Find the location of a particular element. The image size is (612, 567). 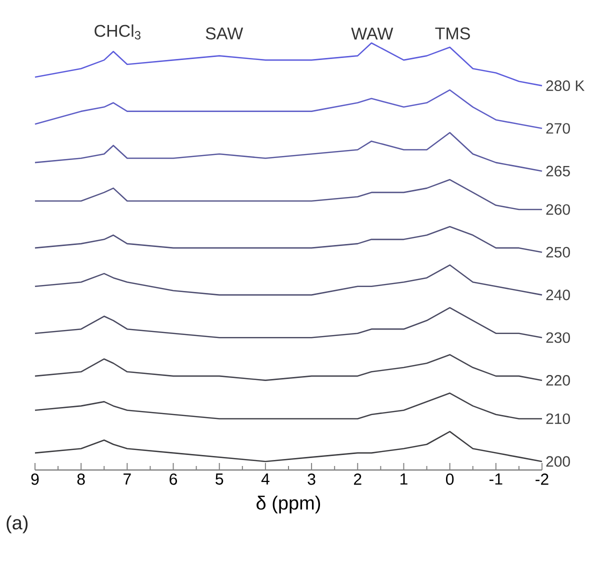

series-label: 230 is located at coordinates (558, 337).